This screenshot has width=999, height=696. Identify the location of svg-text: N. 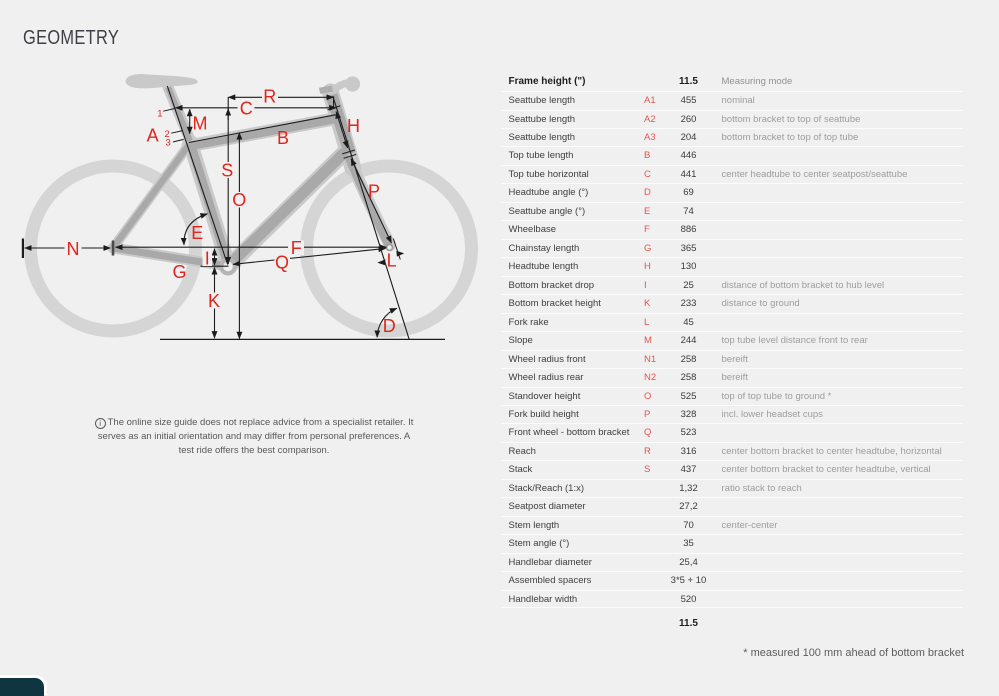
(73, 249).